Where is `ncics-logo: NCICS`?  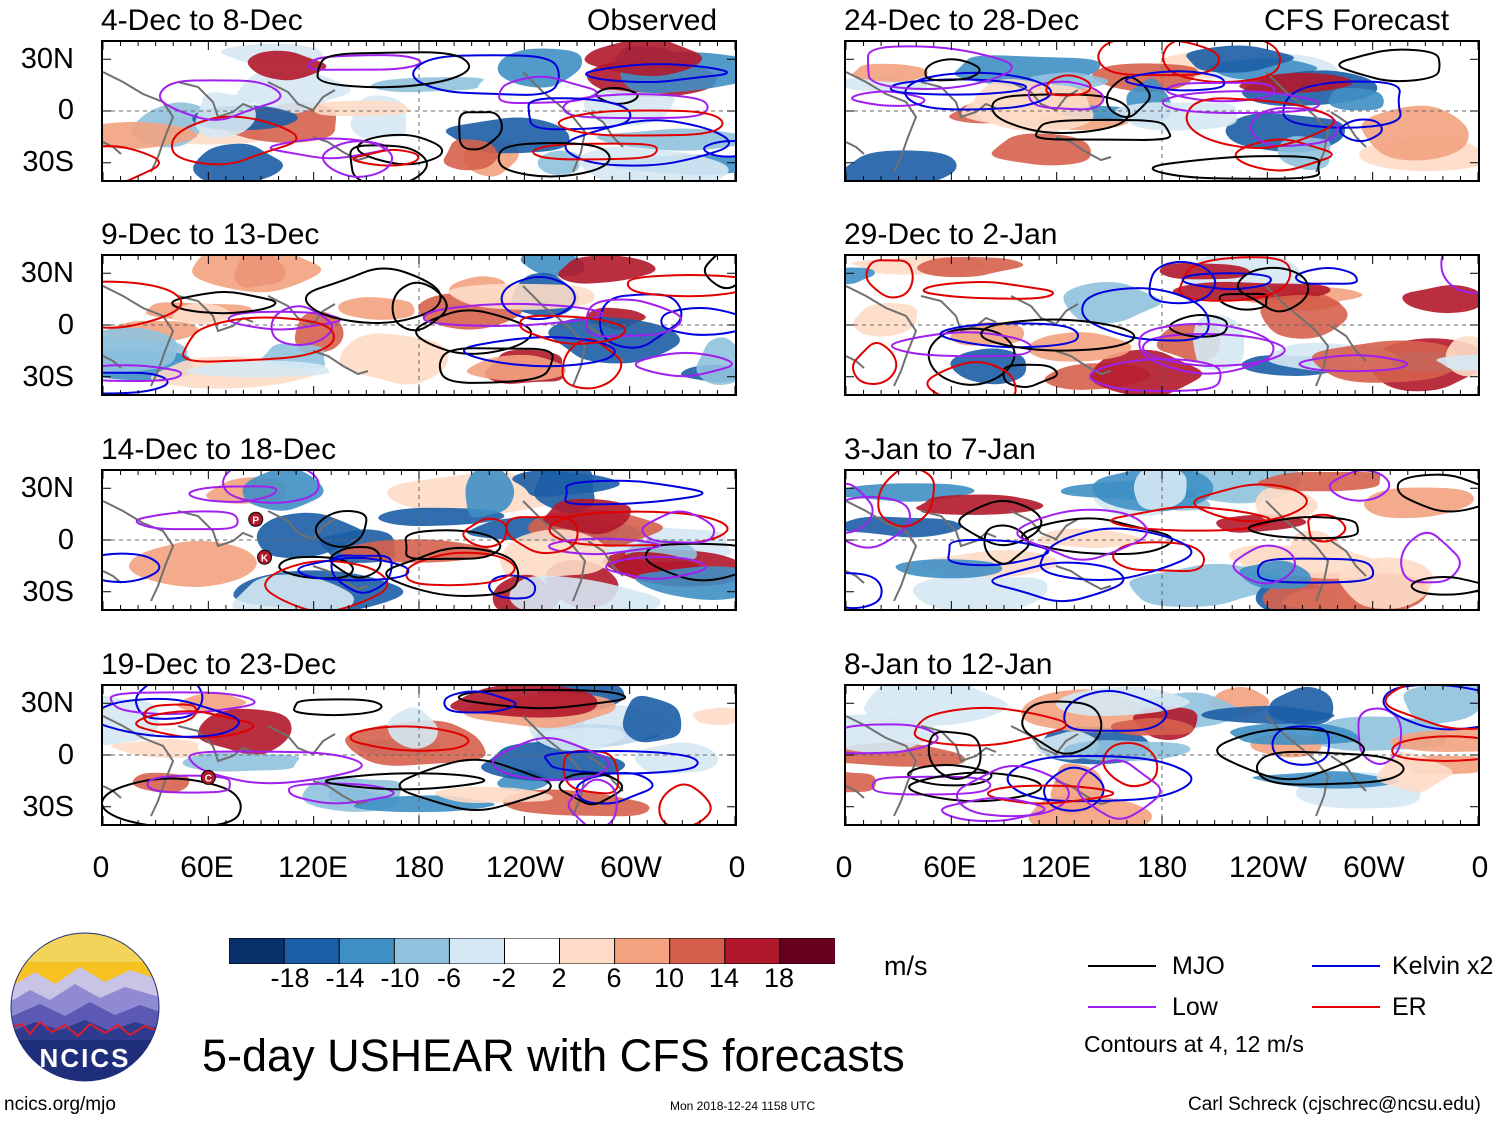
ncics-logo: NCICS is located at coordinates (85, 1007).